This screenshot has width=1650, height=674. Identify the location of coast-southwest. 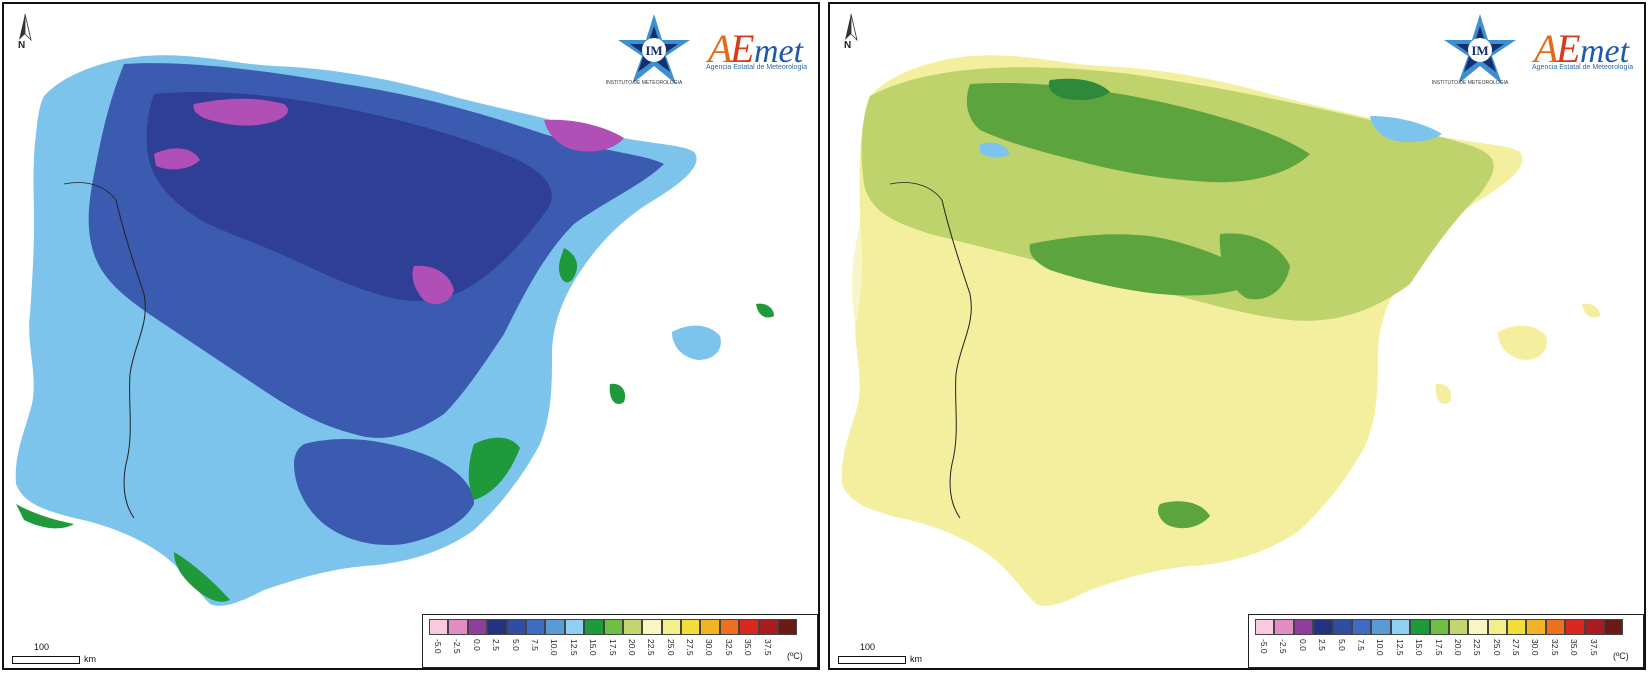
(45, 516).